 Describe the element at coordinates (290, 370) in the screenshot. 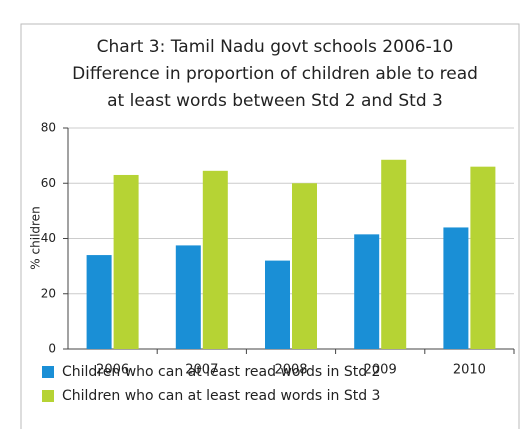

I see `x-tick-label: 2008` at that location.